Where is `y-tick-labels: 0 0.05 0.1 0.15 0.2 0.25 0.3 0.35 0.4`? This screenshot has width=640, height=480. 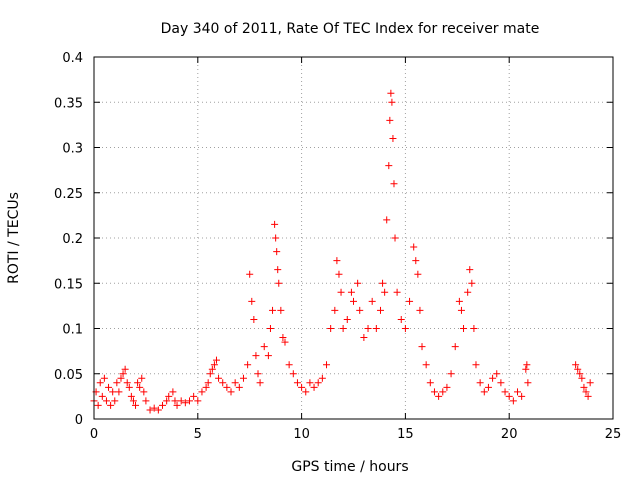
y-tick-labels: 0 0.05 0.1 0.15 0.2 0.25 0.3 0.35 0.4 is located at coordinates (68, 239).